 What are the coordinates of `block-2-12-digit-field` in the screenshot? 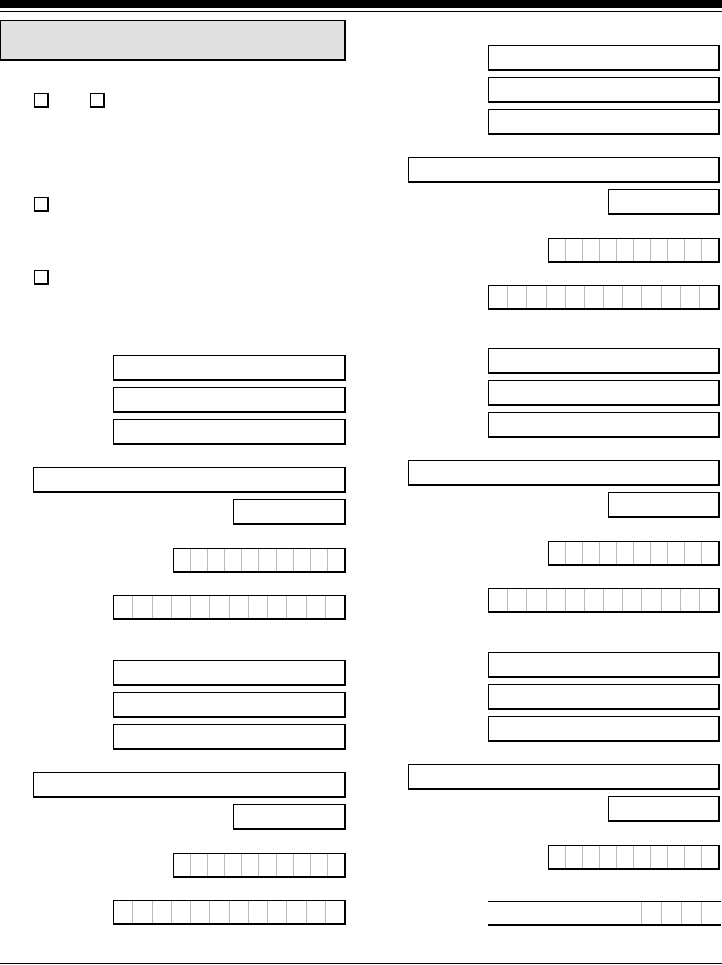 It's located at (229, 912).